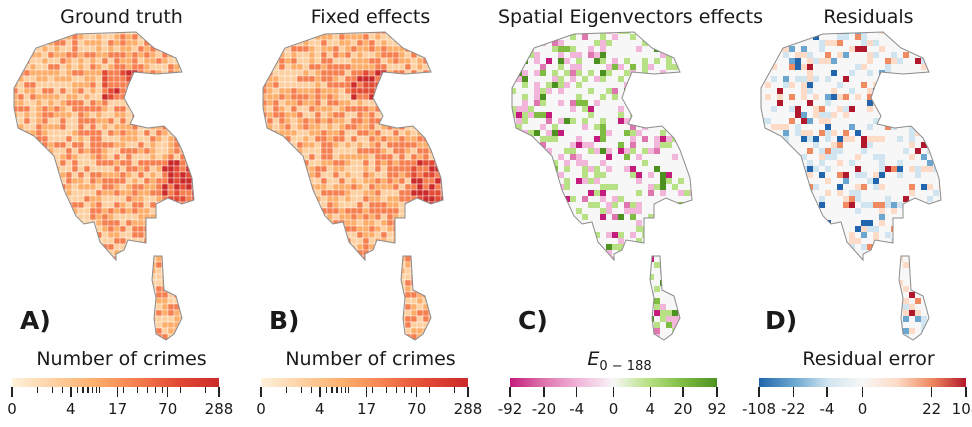  What do you see at coordinates (167, 392) in the screenshot?
I see `colorbar-major-tick` at bounding box center [167, 392].